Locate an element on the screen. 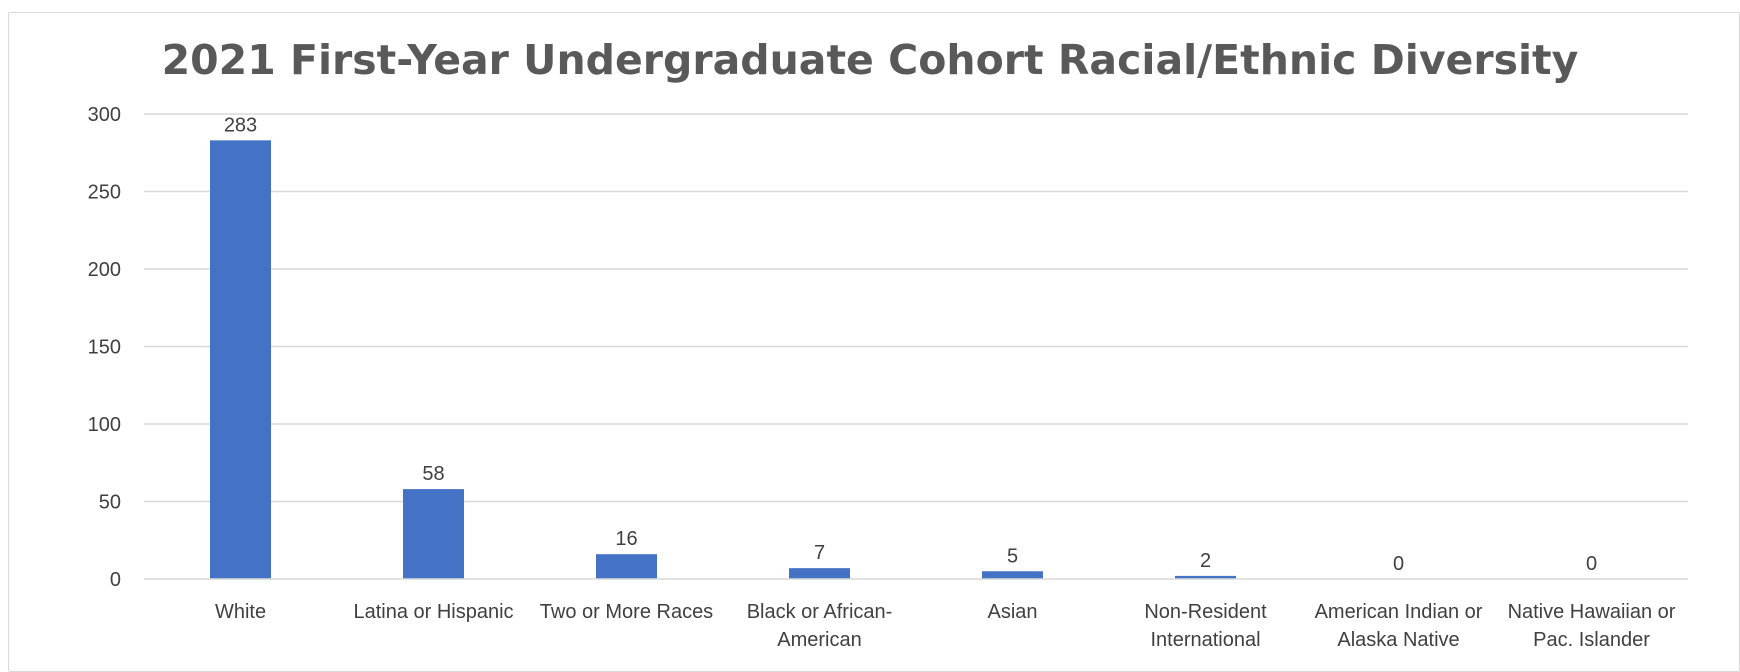  category-label: Asian is located at coordinates (1012, 612).